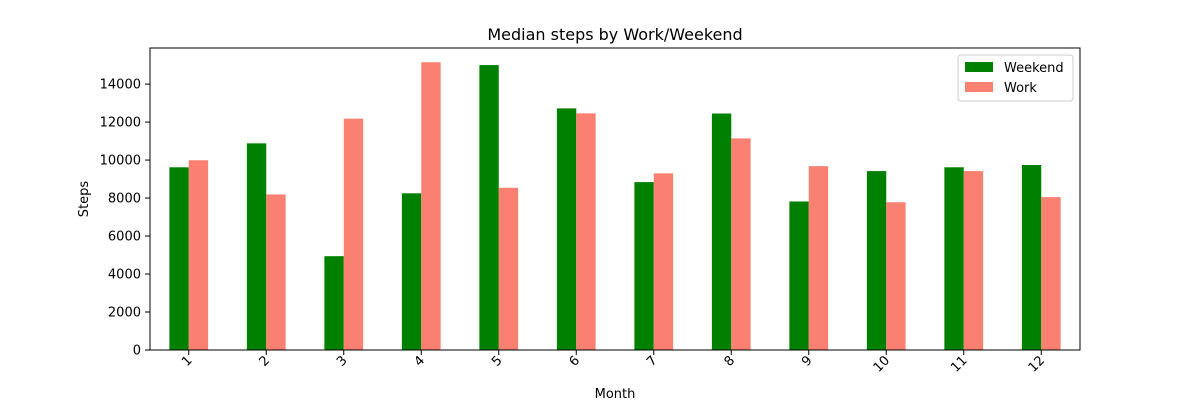 Image resolution: width=1200 pixels, height=404 pixels. What do you see at coordinates (124, 313) in the screenshot?
I see `y-tick-label: 2000` at bounding box center [124, 313].